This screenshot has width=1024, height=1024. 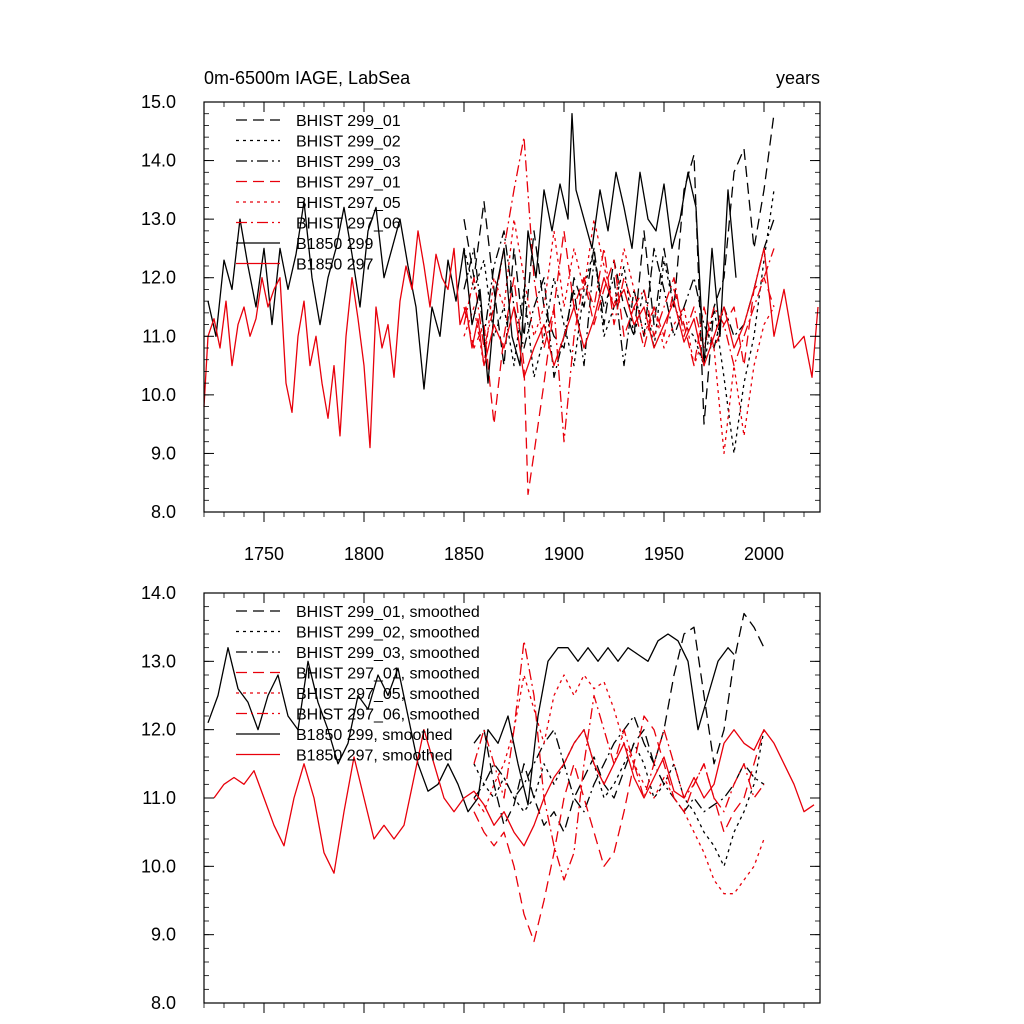 I want to click on legend-entry: BHIST 297_01, smoothed, so click(x=388, y=674).